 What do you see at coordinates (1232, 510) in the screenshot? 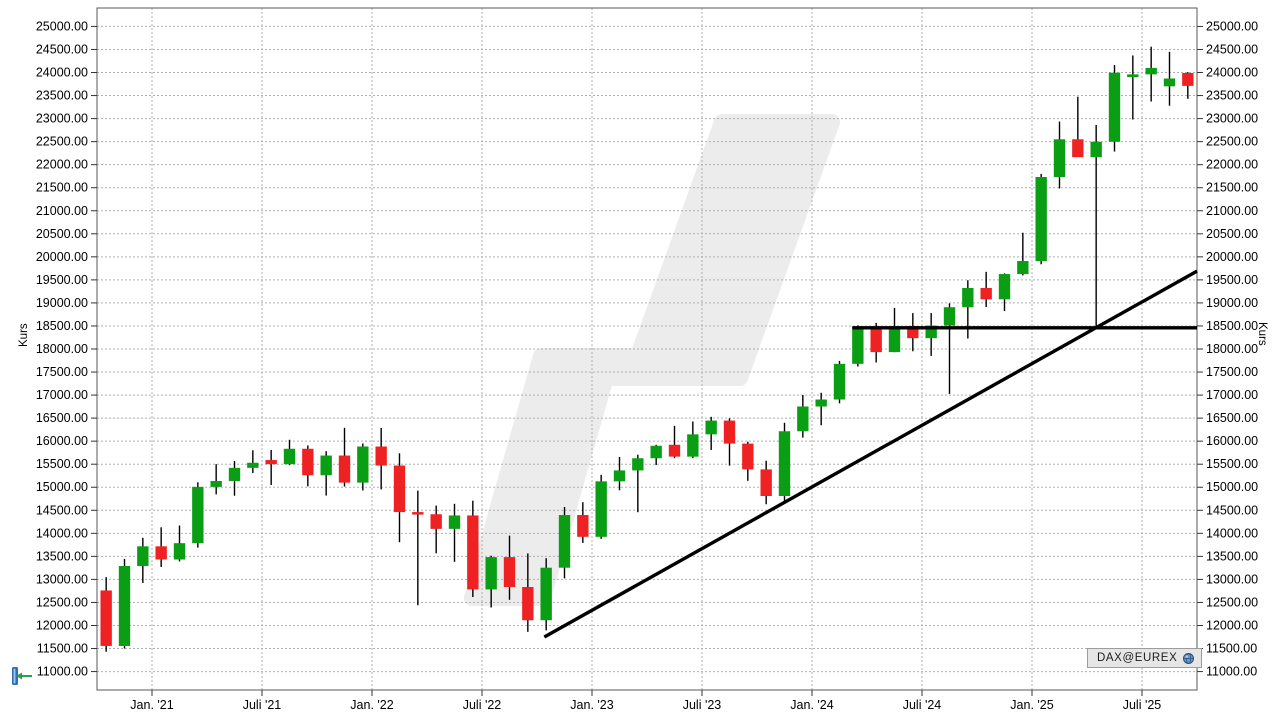
I see `y-tick-label: 14500.00` at bounding box center [1232, 510].